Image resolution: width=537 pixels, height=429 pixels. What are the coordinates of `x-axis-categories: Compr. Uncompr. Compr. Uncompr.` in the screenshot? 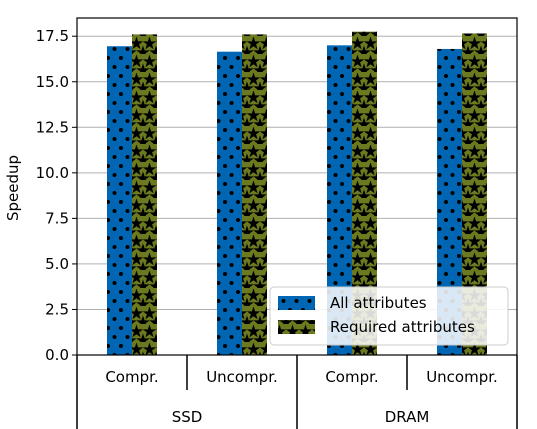 It's located at (301, 372).